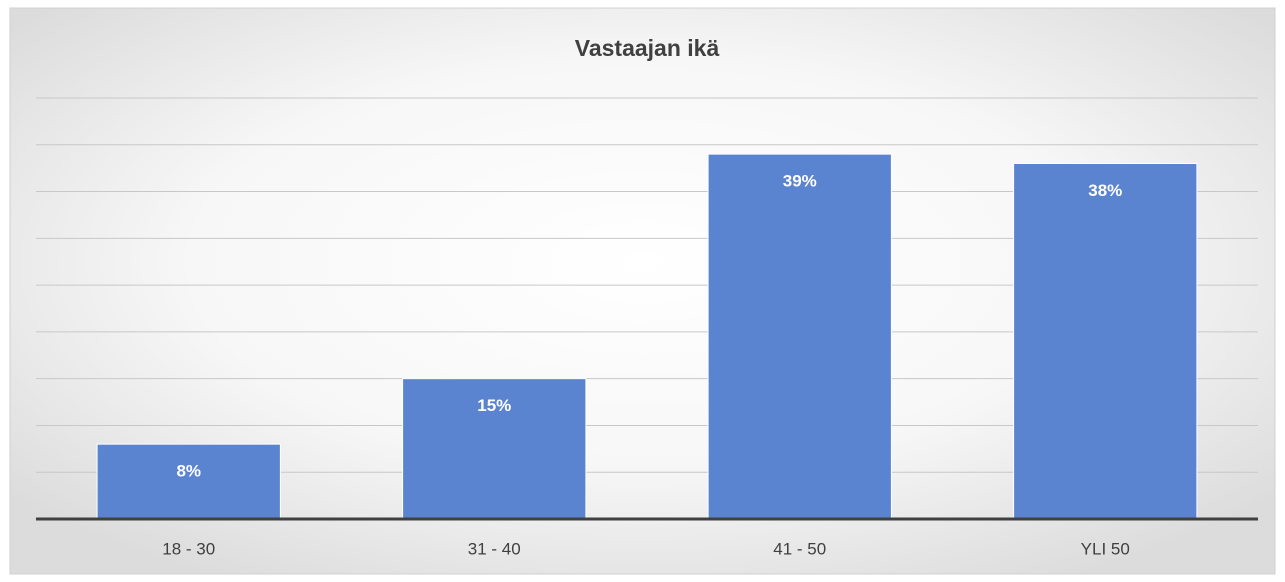  Describe the element at coordinates (1105, 548) in the screenshot. I see `x-tick-label: YLI 50` at that location.